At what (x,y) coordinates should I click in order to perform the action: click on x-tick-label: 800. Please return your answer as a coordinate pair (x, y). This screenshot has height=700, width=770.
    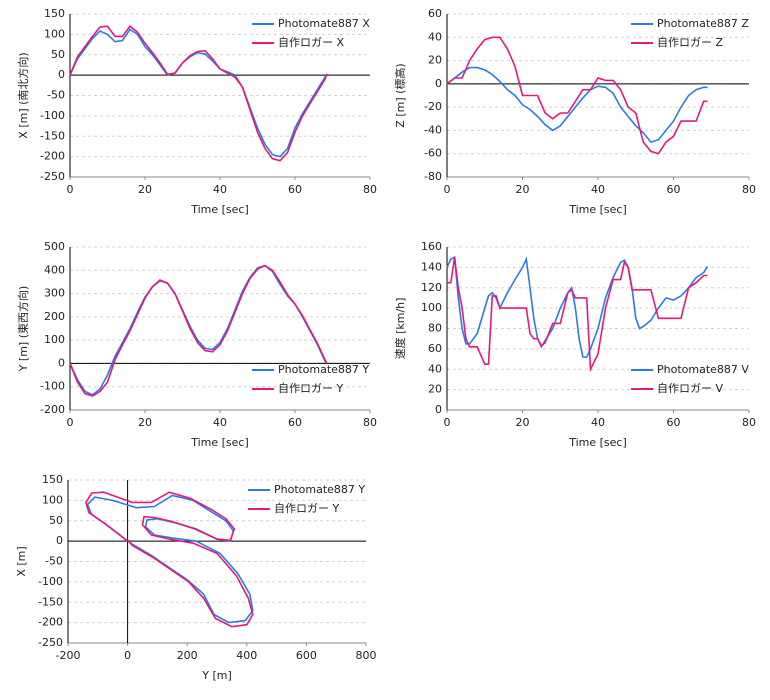
    Looking at the image, I should click on (366, 655).